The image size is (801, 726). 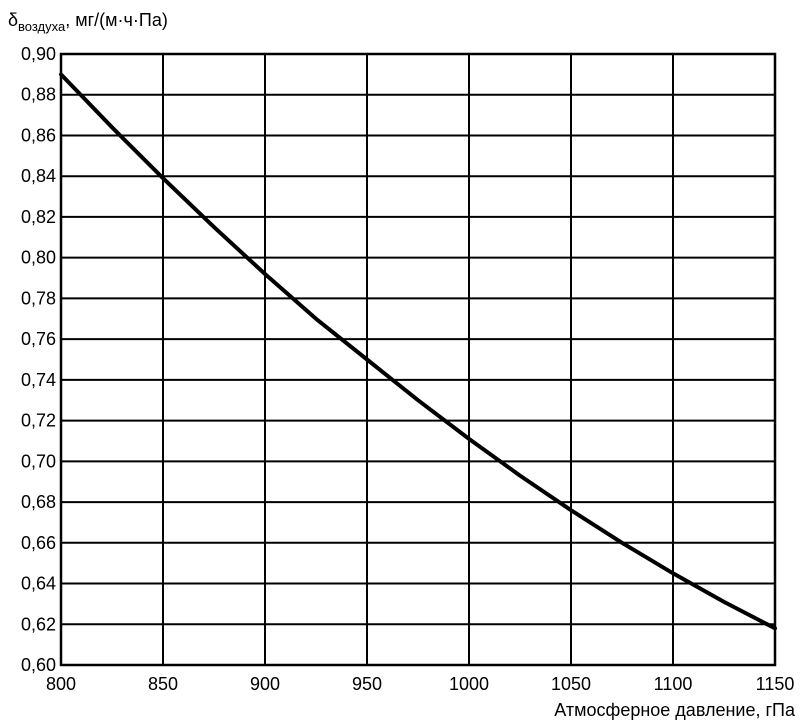 What do you see at coordinates (116, 20) in the screenshot?
I see `y-axis-label-unit: , мг/(м·ч·Па)` at bounding box center [116, 20].